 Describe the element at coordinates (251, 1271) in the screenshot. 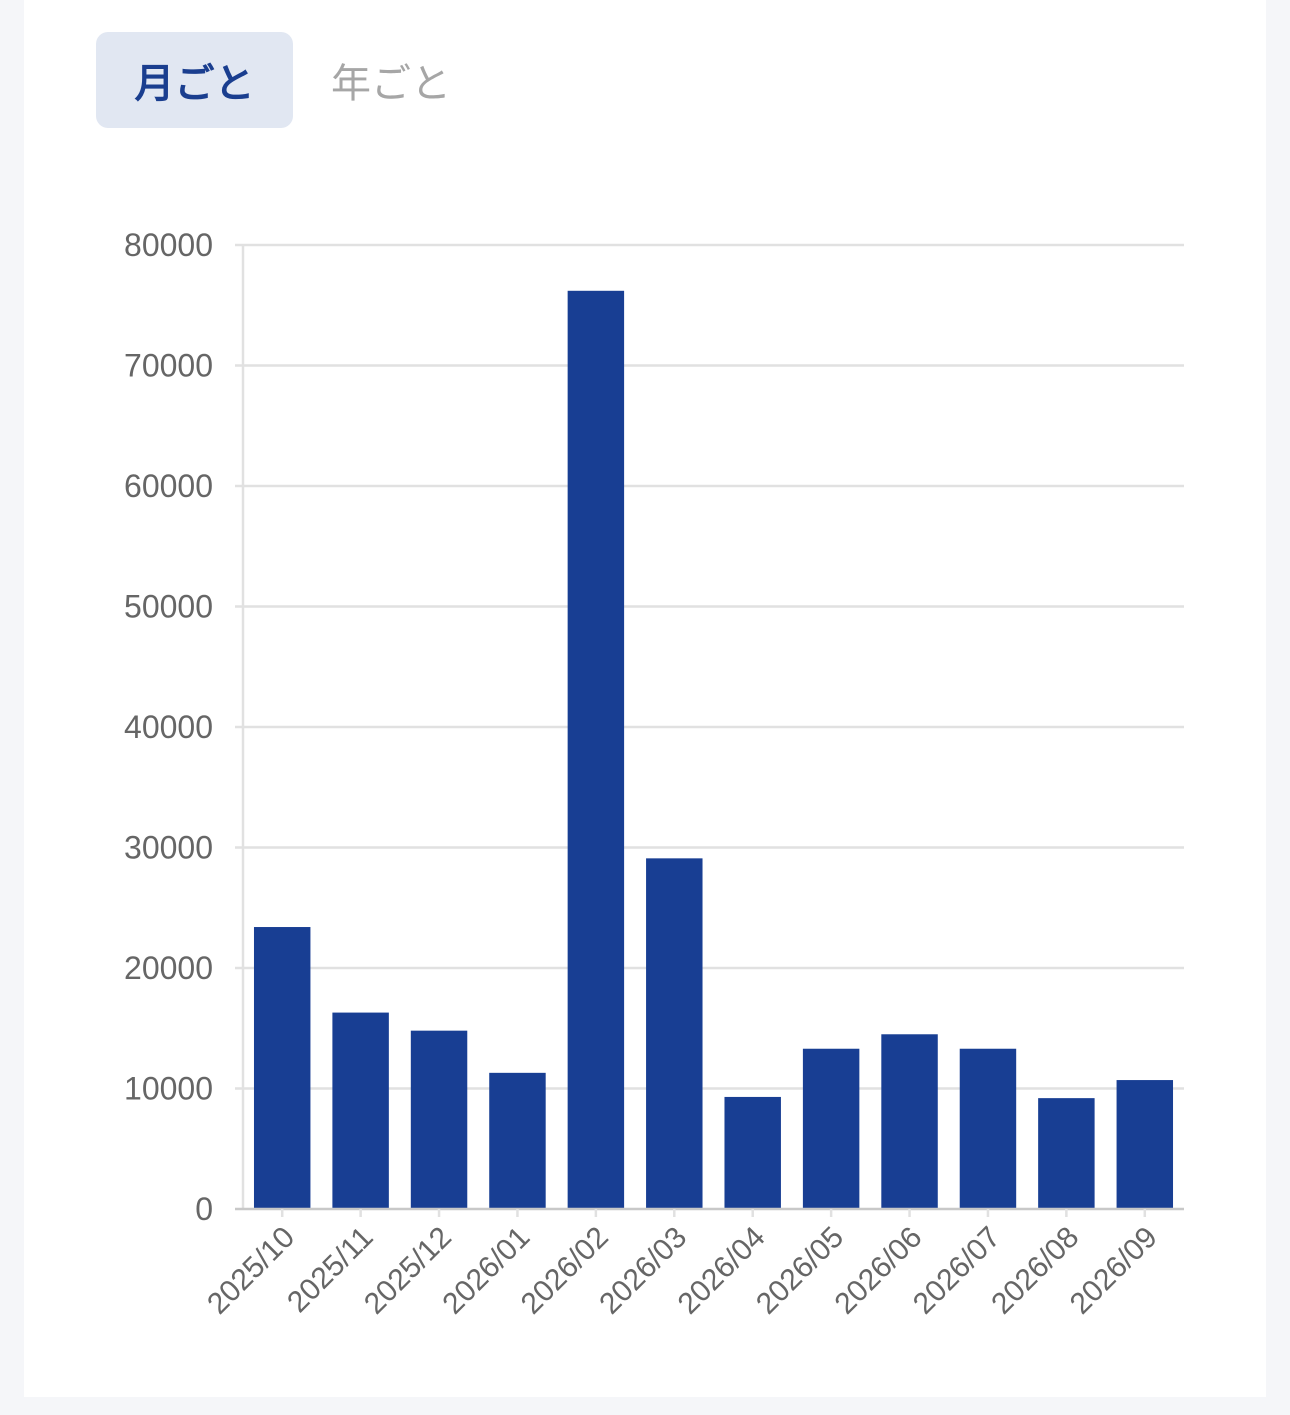

I see `x-tick-label: 2025/10` at that location.